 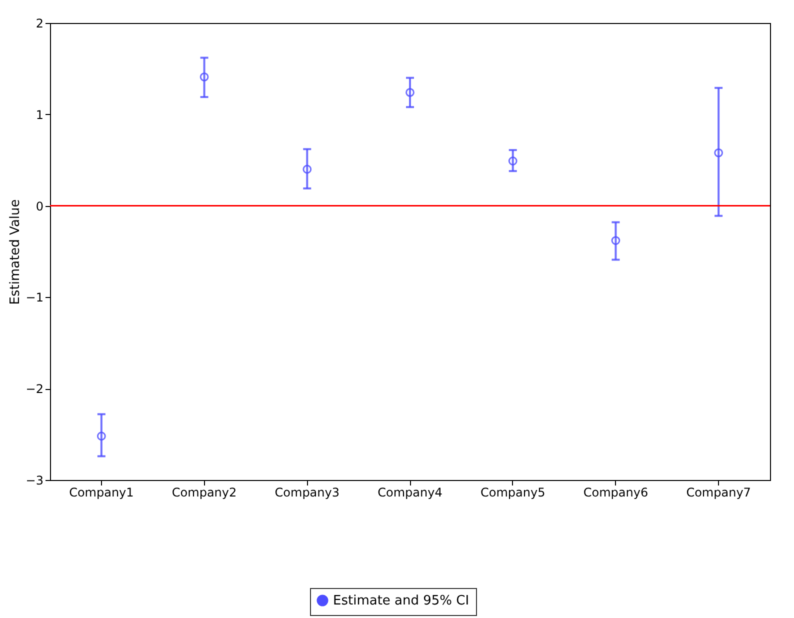 I want to click on y-tick-label: −3, so click(x=35, y=481).